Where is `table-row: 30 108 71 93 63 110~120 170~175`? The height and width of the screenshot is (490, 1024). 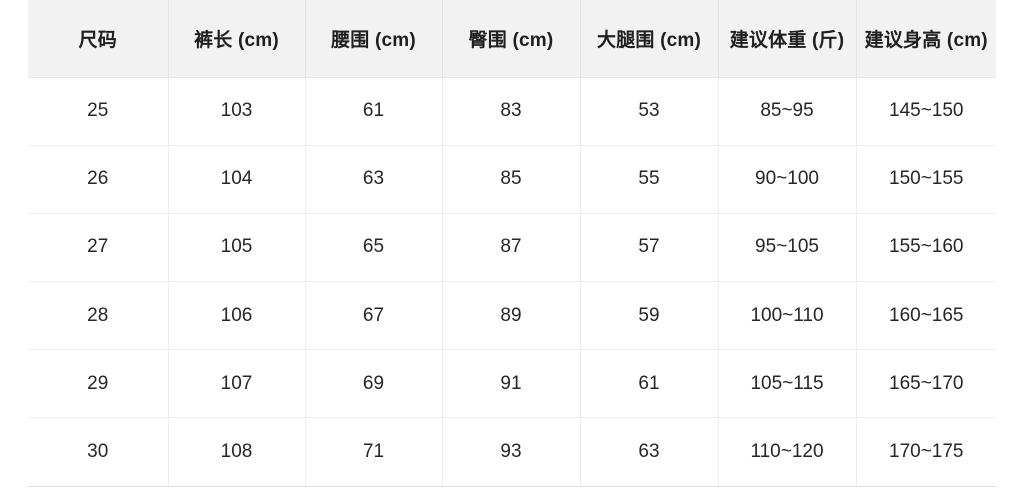
table-row: 30 108 71 93 63 110~120 170~175 is located at coordinates (512, 452).